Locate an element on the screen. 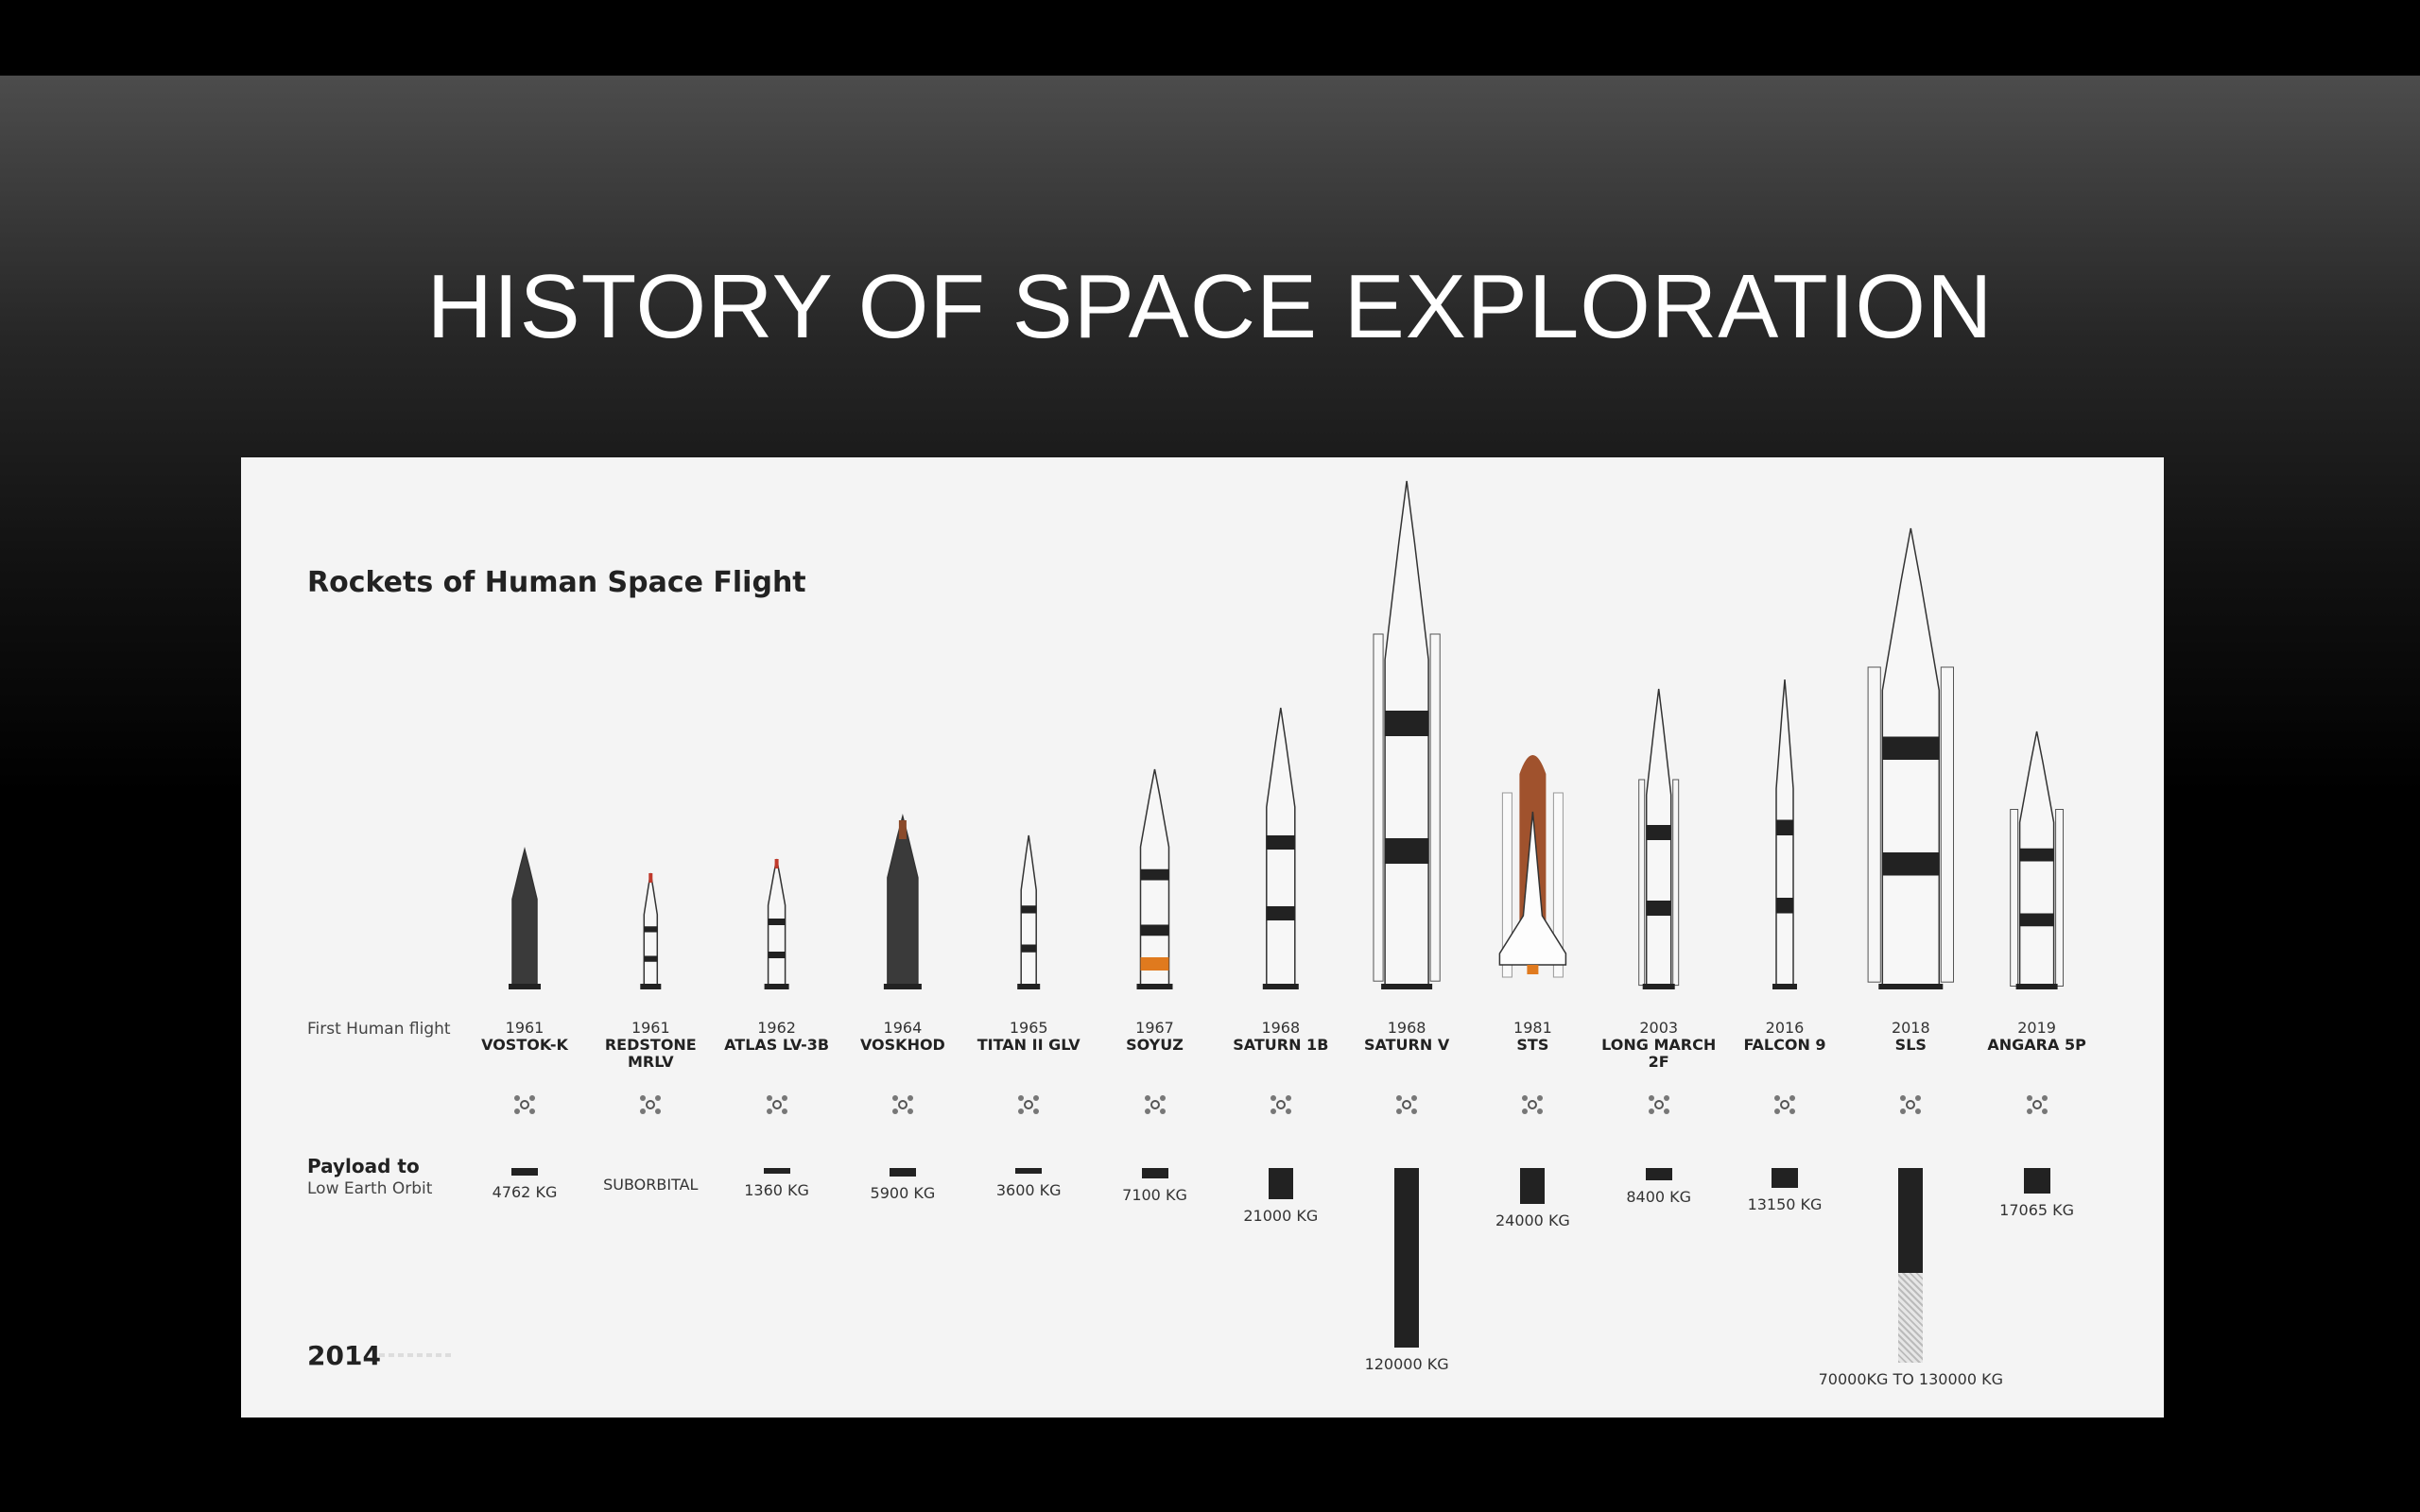  rocket-column: 2019 ANGARA 5P is located at coordinates (2038, 1036).